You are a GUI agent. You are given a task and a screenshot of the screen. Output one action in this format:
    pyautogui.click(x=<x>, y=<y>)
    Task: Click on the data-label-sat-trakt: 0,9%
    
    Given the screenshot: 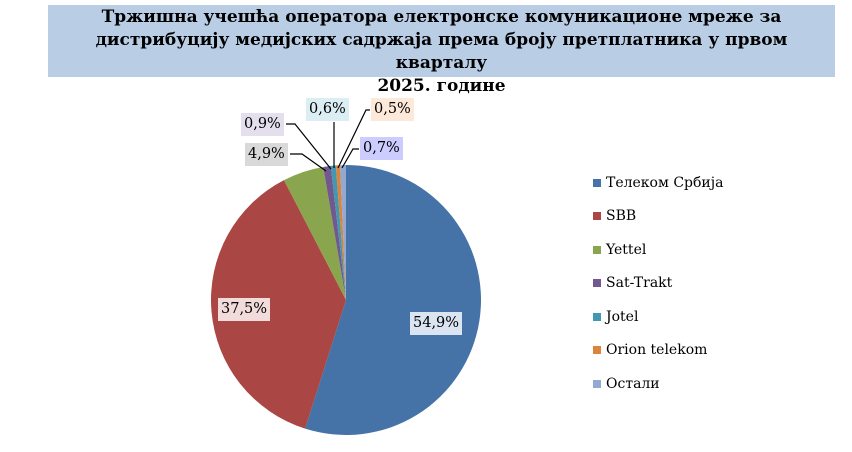 What is the action you would take?
    pyautogui.click(x=262, y=124)
    